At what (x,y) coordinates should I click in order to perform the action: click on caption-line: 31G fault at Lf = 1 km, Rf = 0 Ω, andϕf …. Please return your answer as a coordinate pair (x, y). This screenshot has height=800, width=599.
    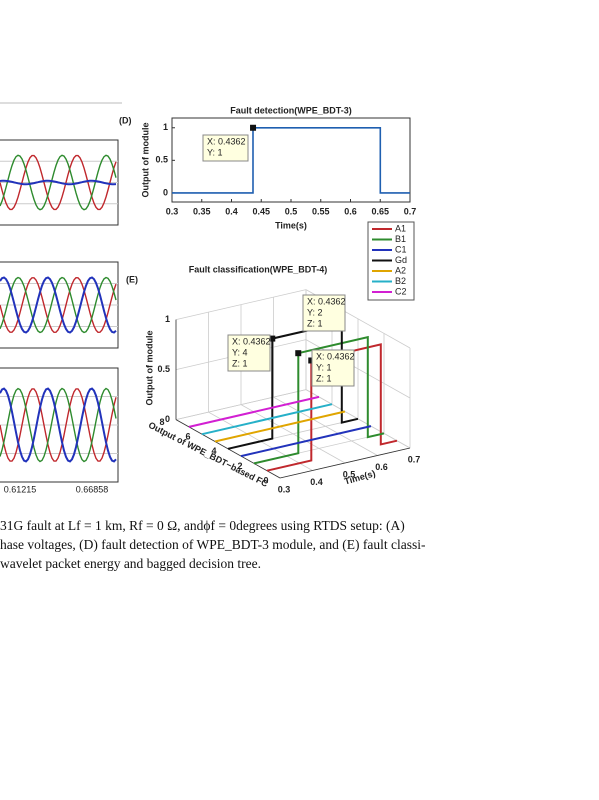
    Looking at the image, I should click on (202, 525).